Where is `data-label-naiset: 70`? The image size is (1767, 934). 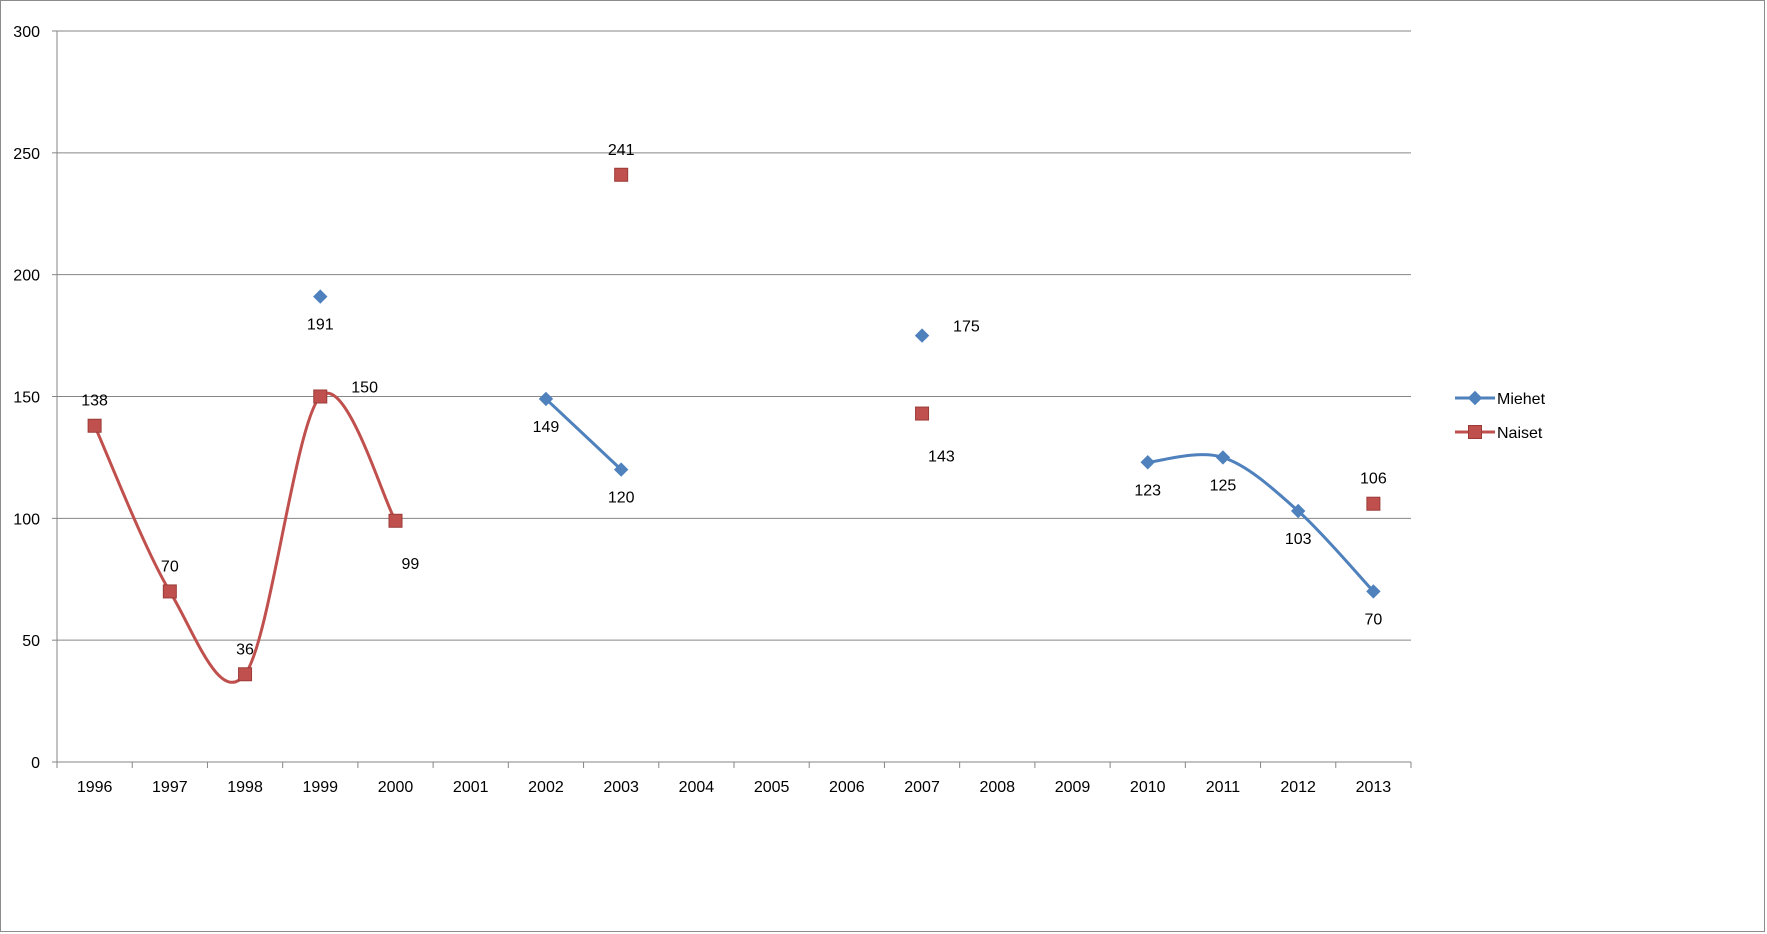 data-label-naiset: 70 is located at coordinates (170, 566).